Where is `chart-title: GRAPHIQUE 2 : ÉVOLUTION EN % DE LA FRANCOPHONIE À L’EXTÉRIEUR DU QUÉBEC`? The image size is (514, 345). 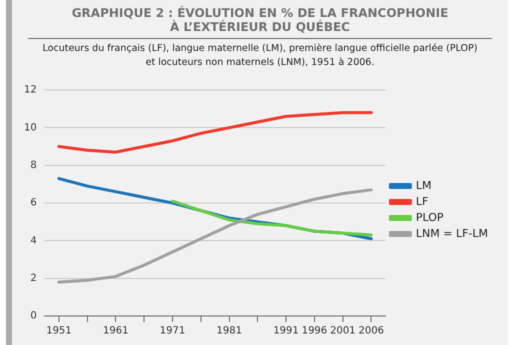
chart-title: GRAPHIQUE 2 : ÉVOLUTION EN % DE LA FRANCOPHONIE À L’EXTÉRIEUR DU QUÉBEC is located at coordinates (260, 20).